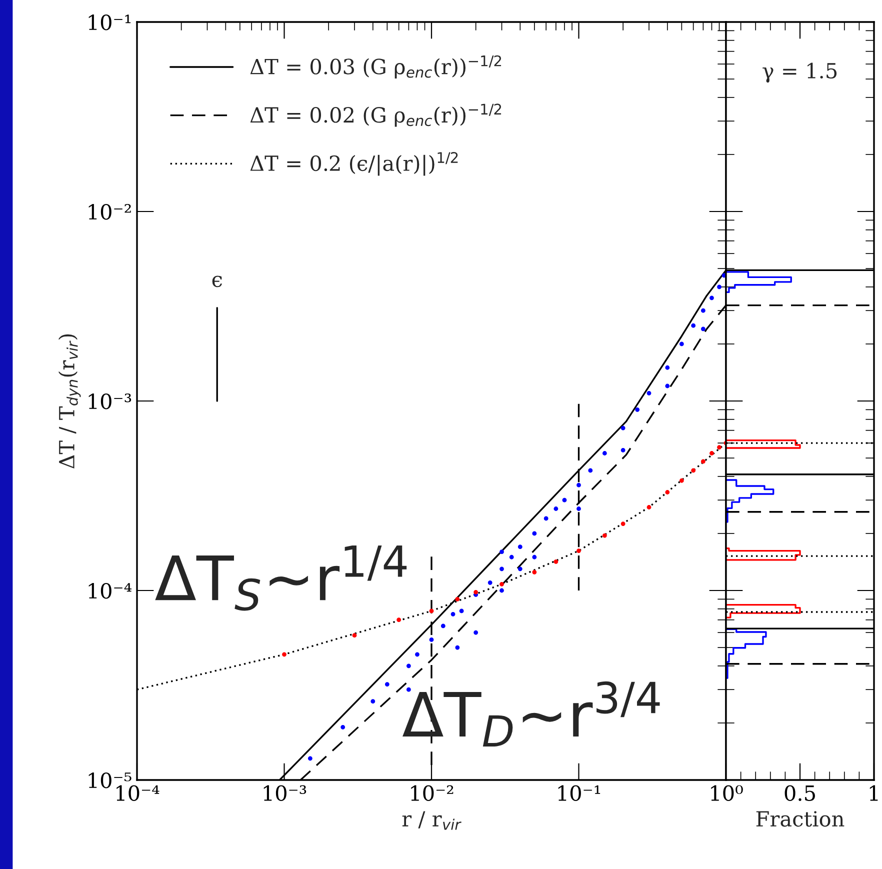  I want to click on annotation: ΔT$_{D}$~r$^{3/4}$, so click(531, 714).